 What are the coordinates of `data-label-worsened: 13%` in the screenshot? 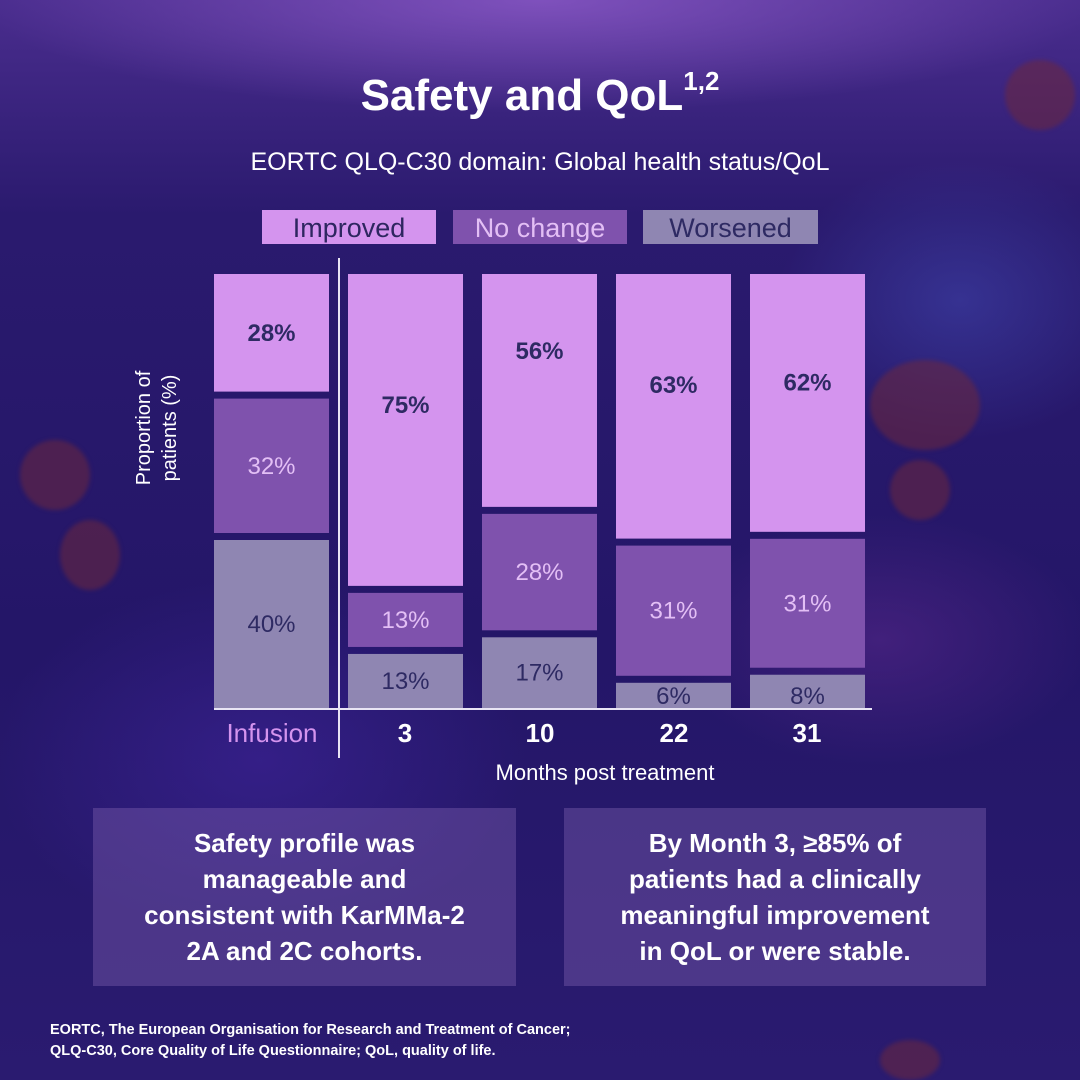 It's located at (405, 681).